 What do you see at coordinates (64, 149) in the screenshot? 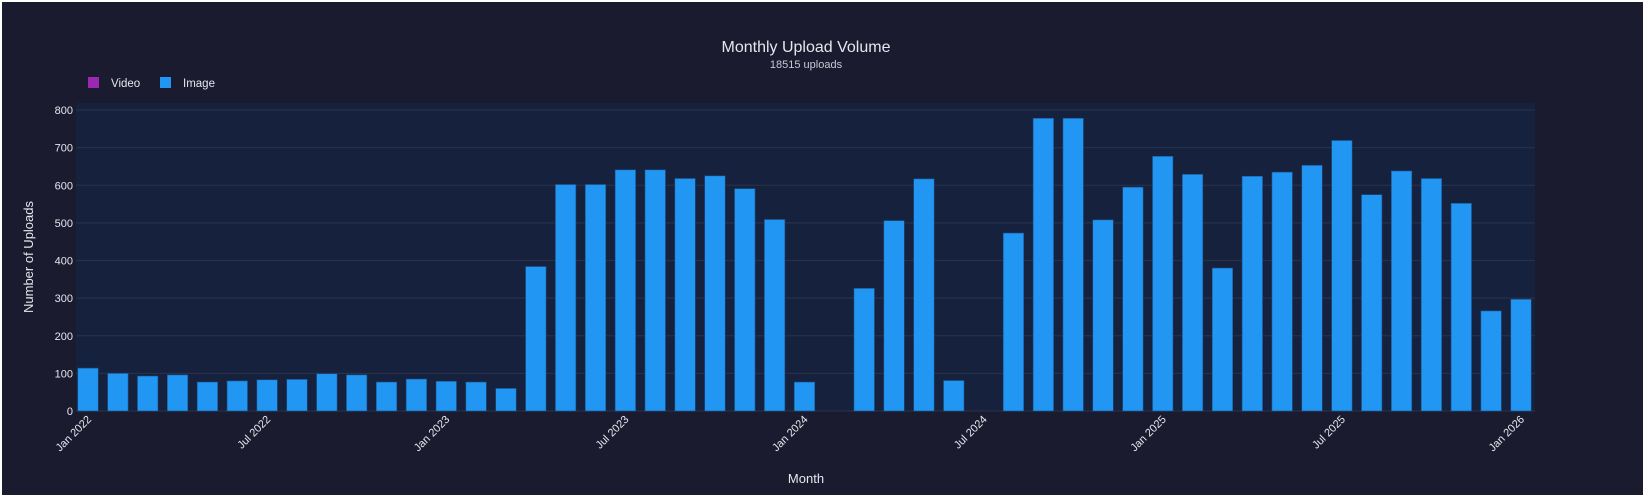
I see `y-tick-label: 700` at bounding box center [64, 149].